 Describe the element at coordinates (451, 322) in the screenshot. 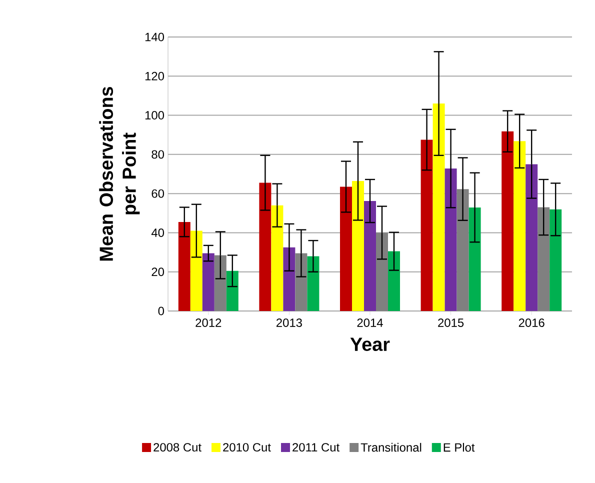

I see `x-tick-label: 2015` at that location.